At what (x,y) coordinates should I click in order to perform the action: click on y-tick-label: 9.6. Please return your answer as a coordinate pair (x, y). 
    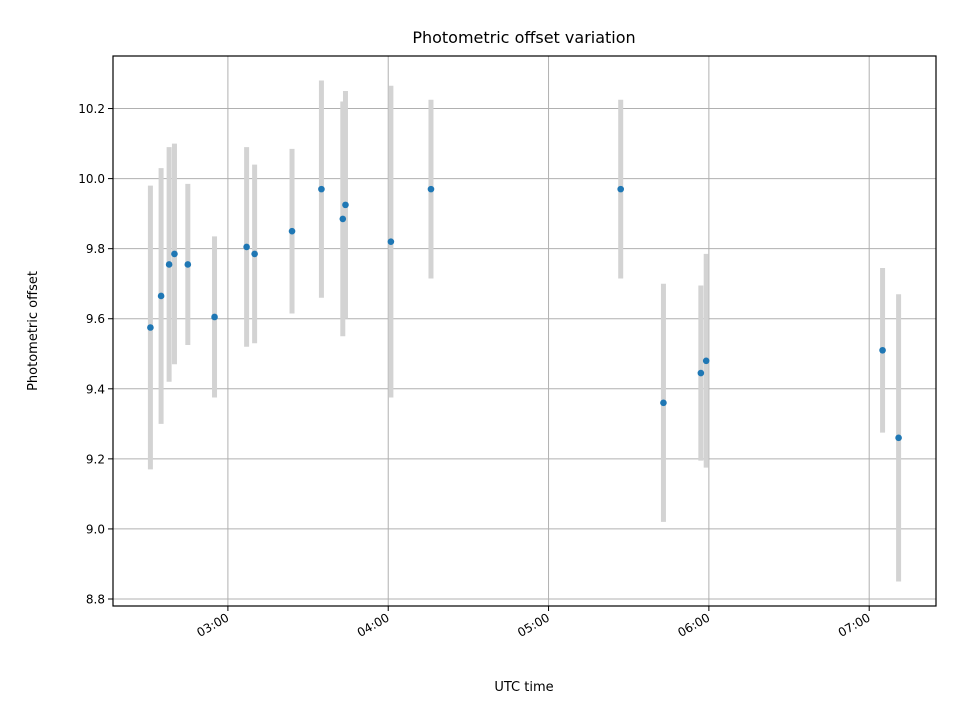
    Looking at the image, I should click on (95, 319).